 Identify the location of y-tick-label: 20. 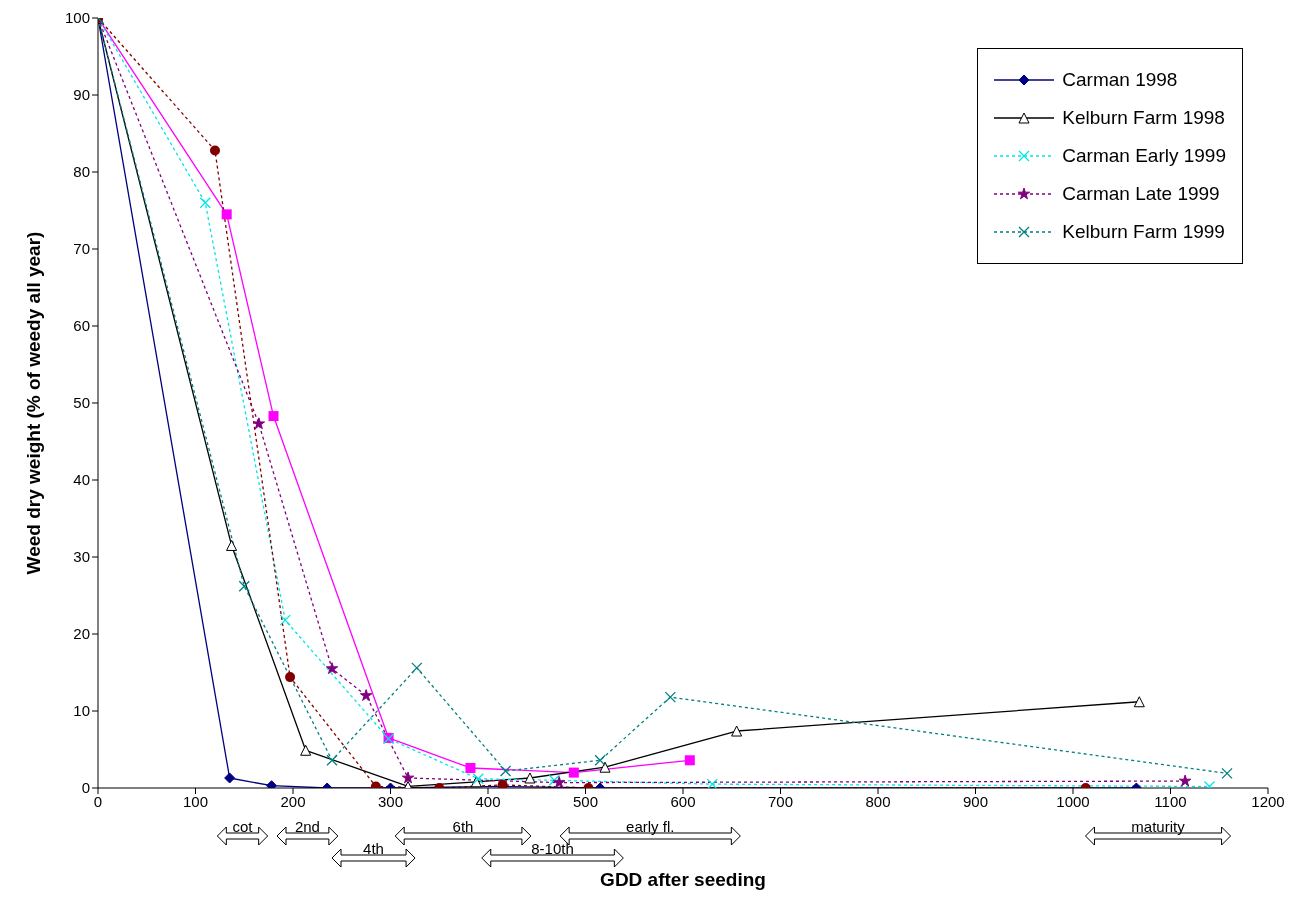
(81, 634).